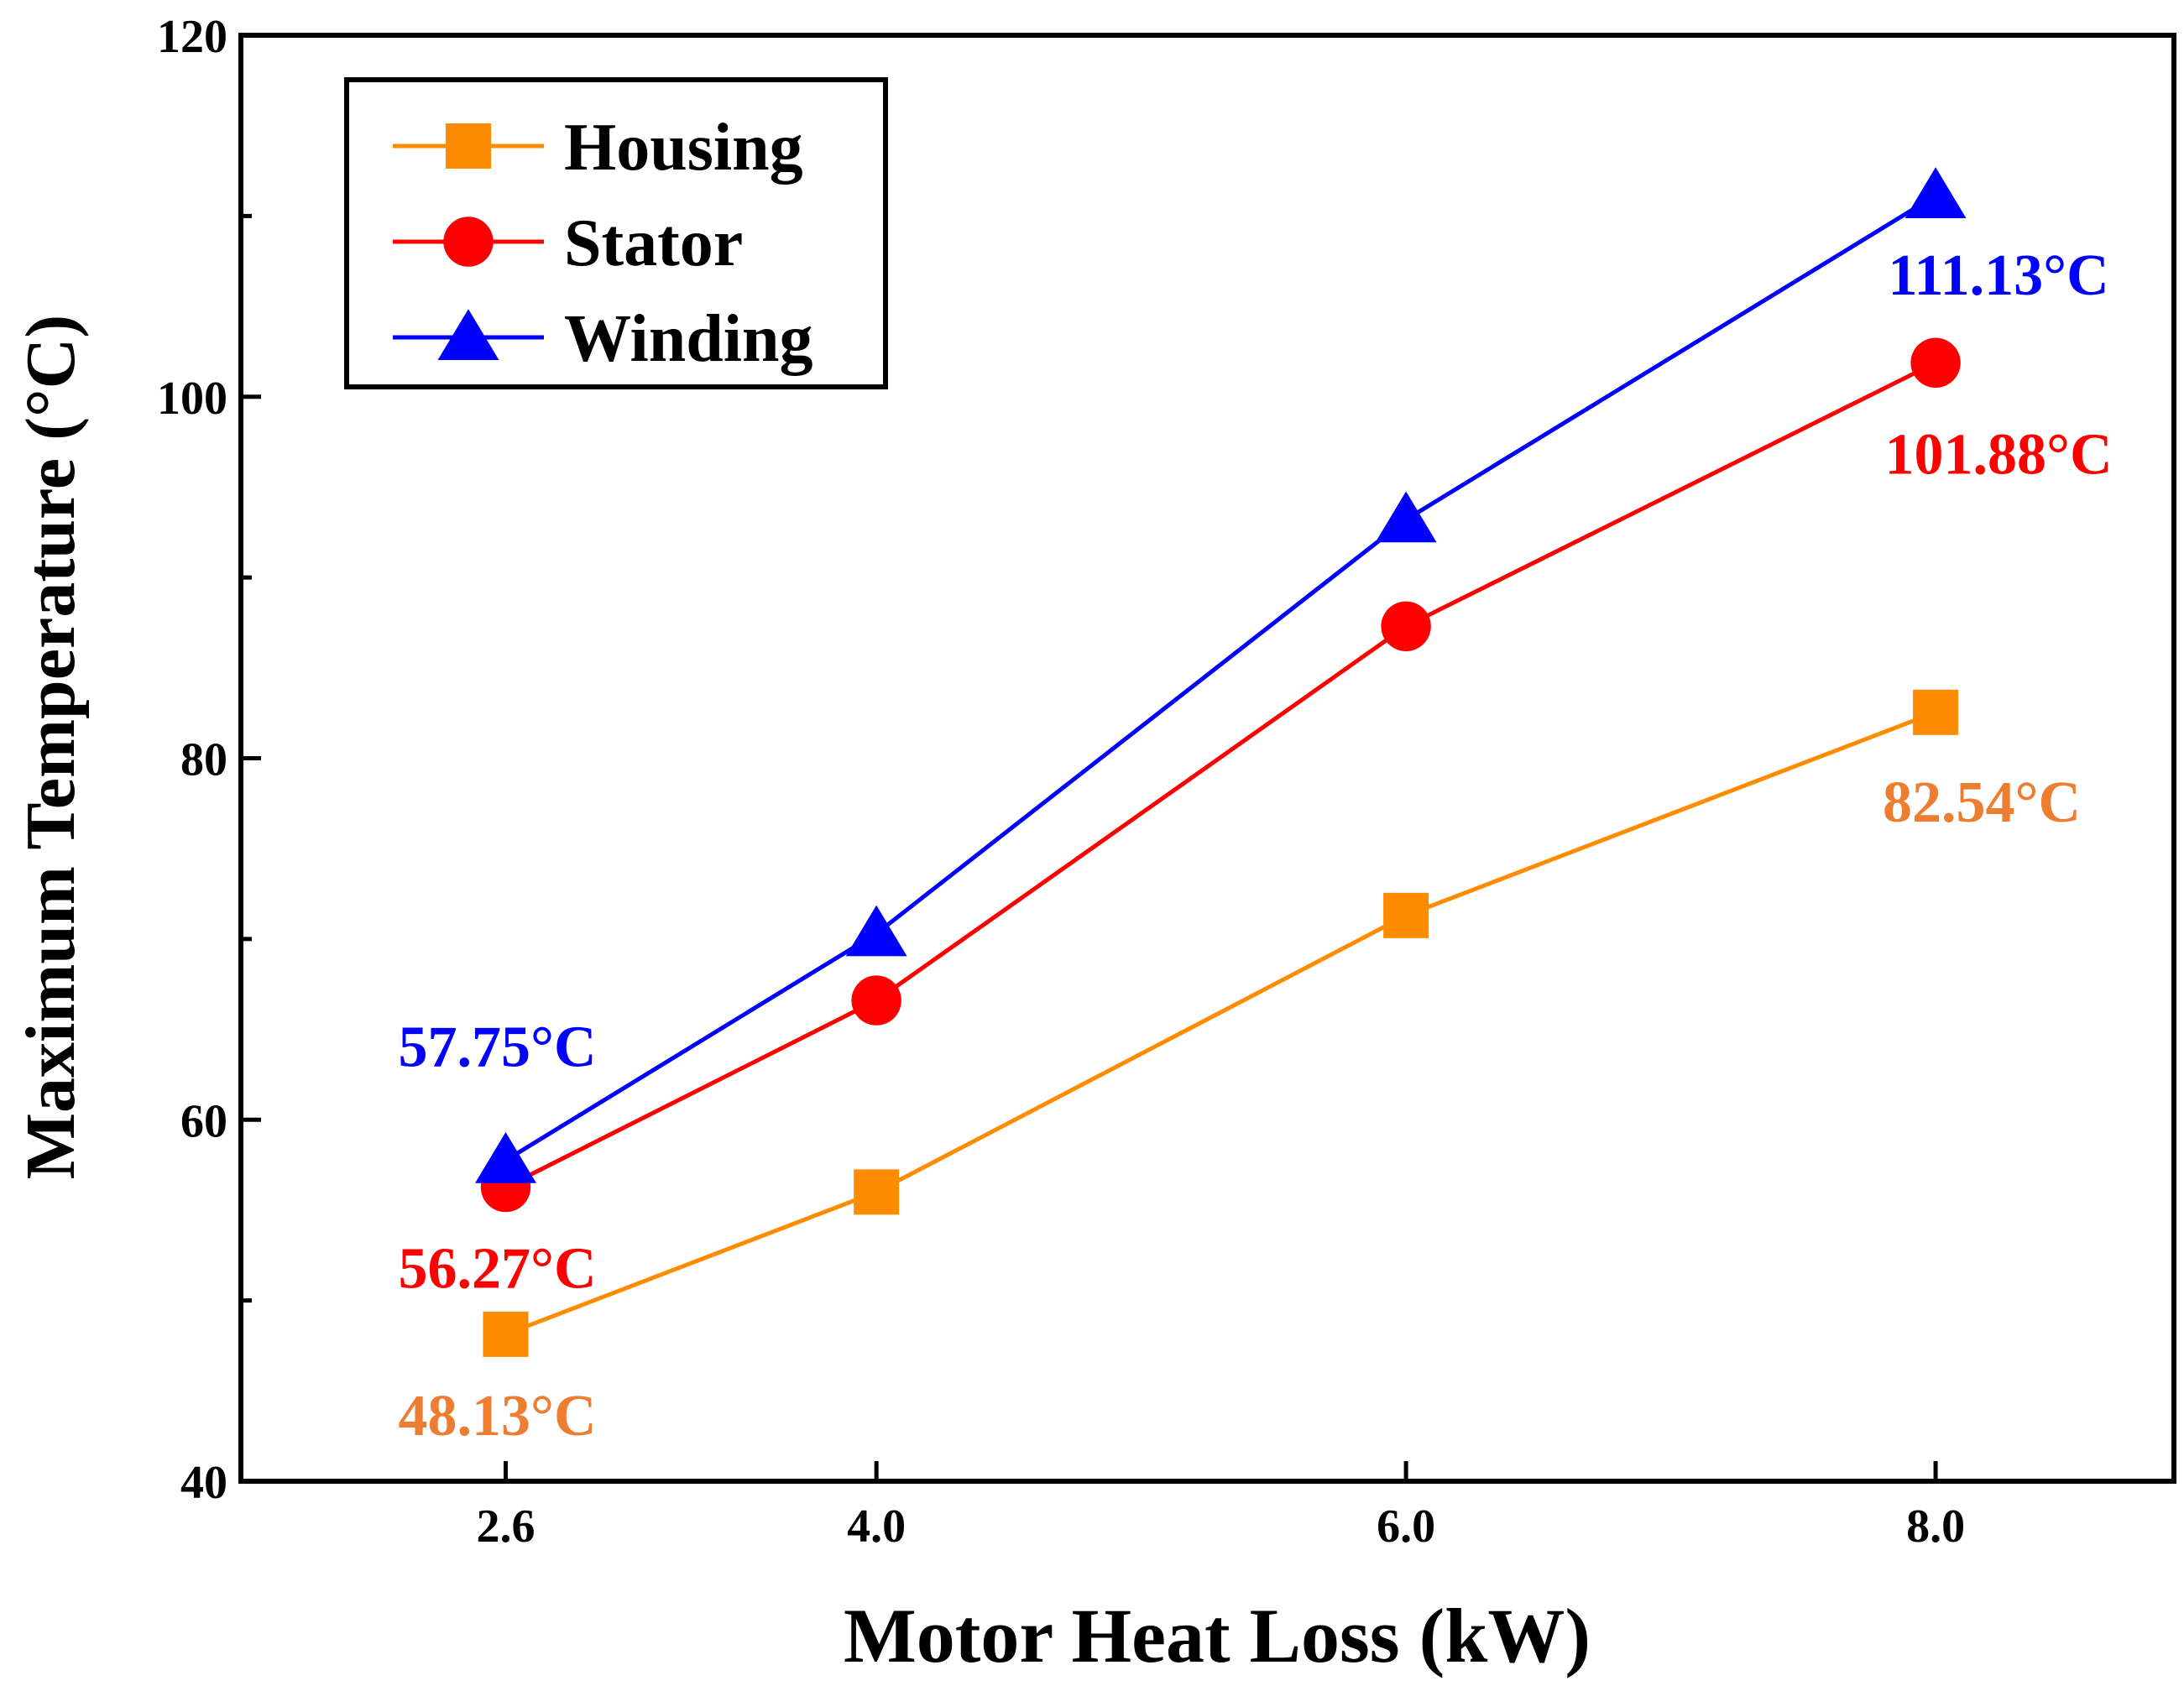 This screenshot has width=2184, height=1686. What do you see at coordinates (1982, 802) in the screenshot?
I see `data-label: 82.54°C` at bounding box center [1982, 802].